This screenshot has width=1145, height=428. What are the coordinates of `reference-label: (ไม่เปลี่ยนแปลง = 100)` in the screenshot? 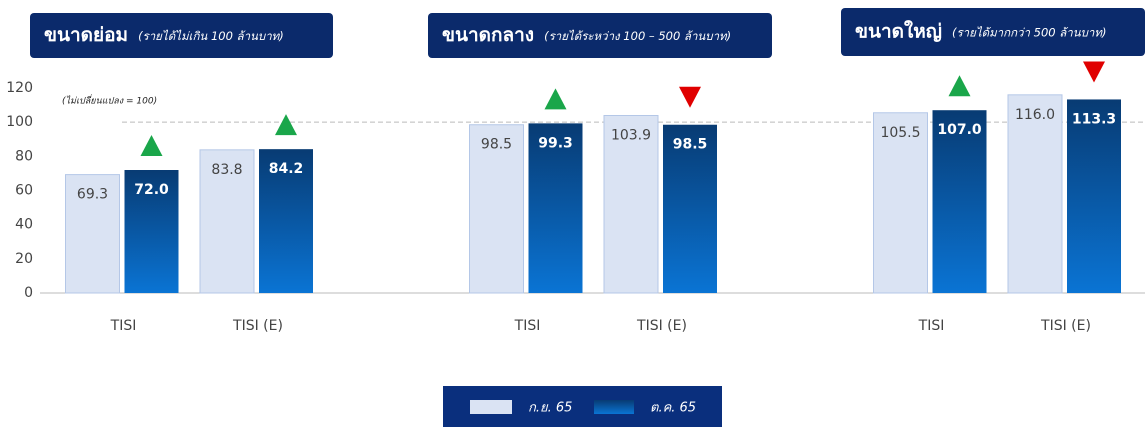 It's located at (109, 100).